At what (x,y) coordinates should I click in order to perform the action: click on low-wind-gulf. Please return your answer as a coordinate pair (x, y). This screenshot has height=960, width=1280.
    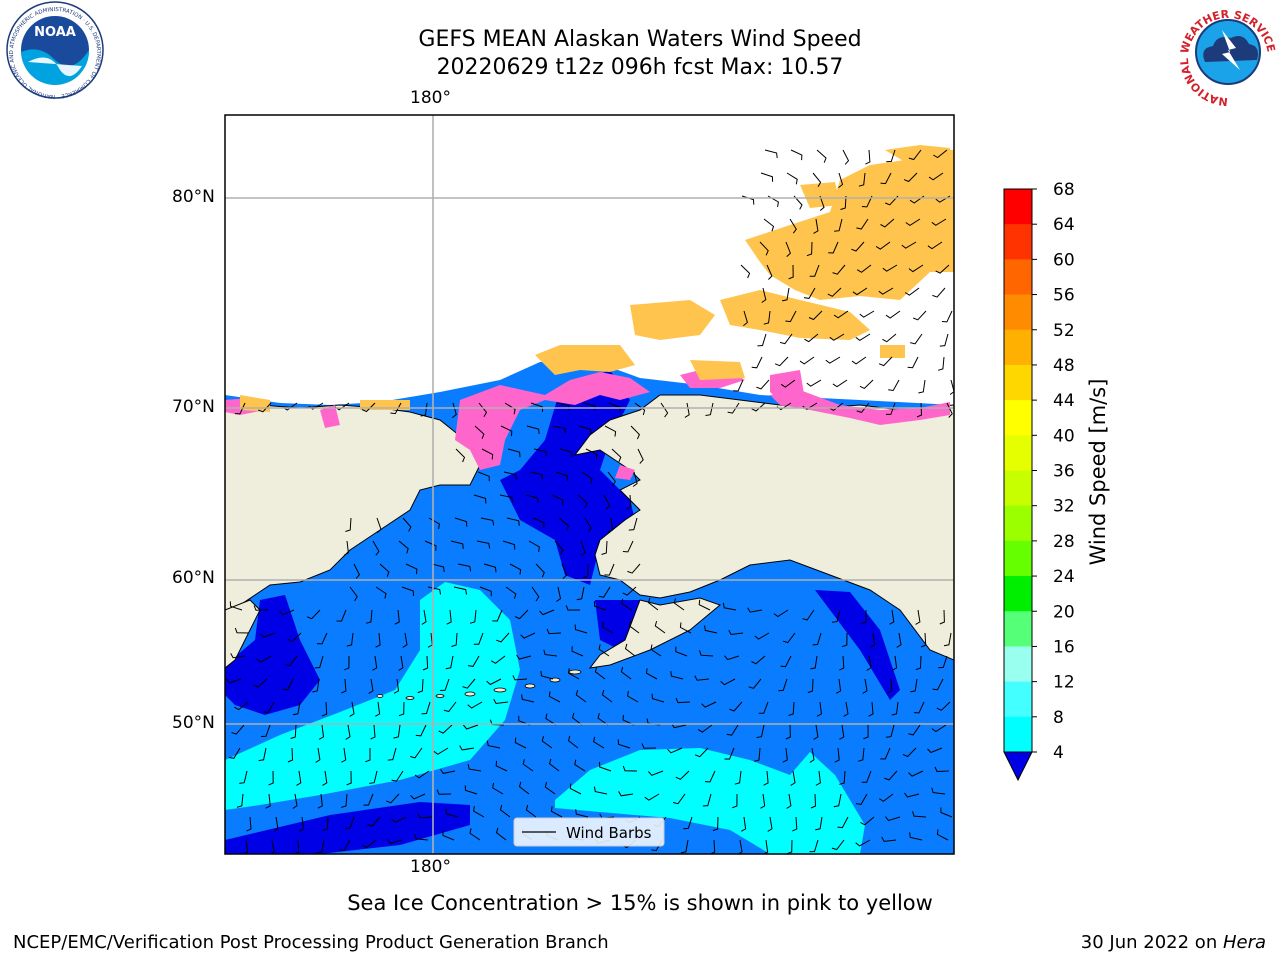
    Looking at the image, I should click on (857, 645).